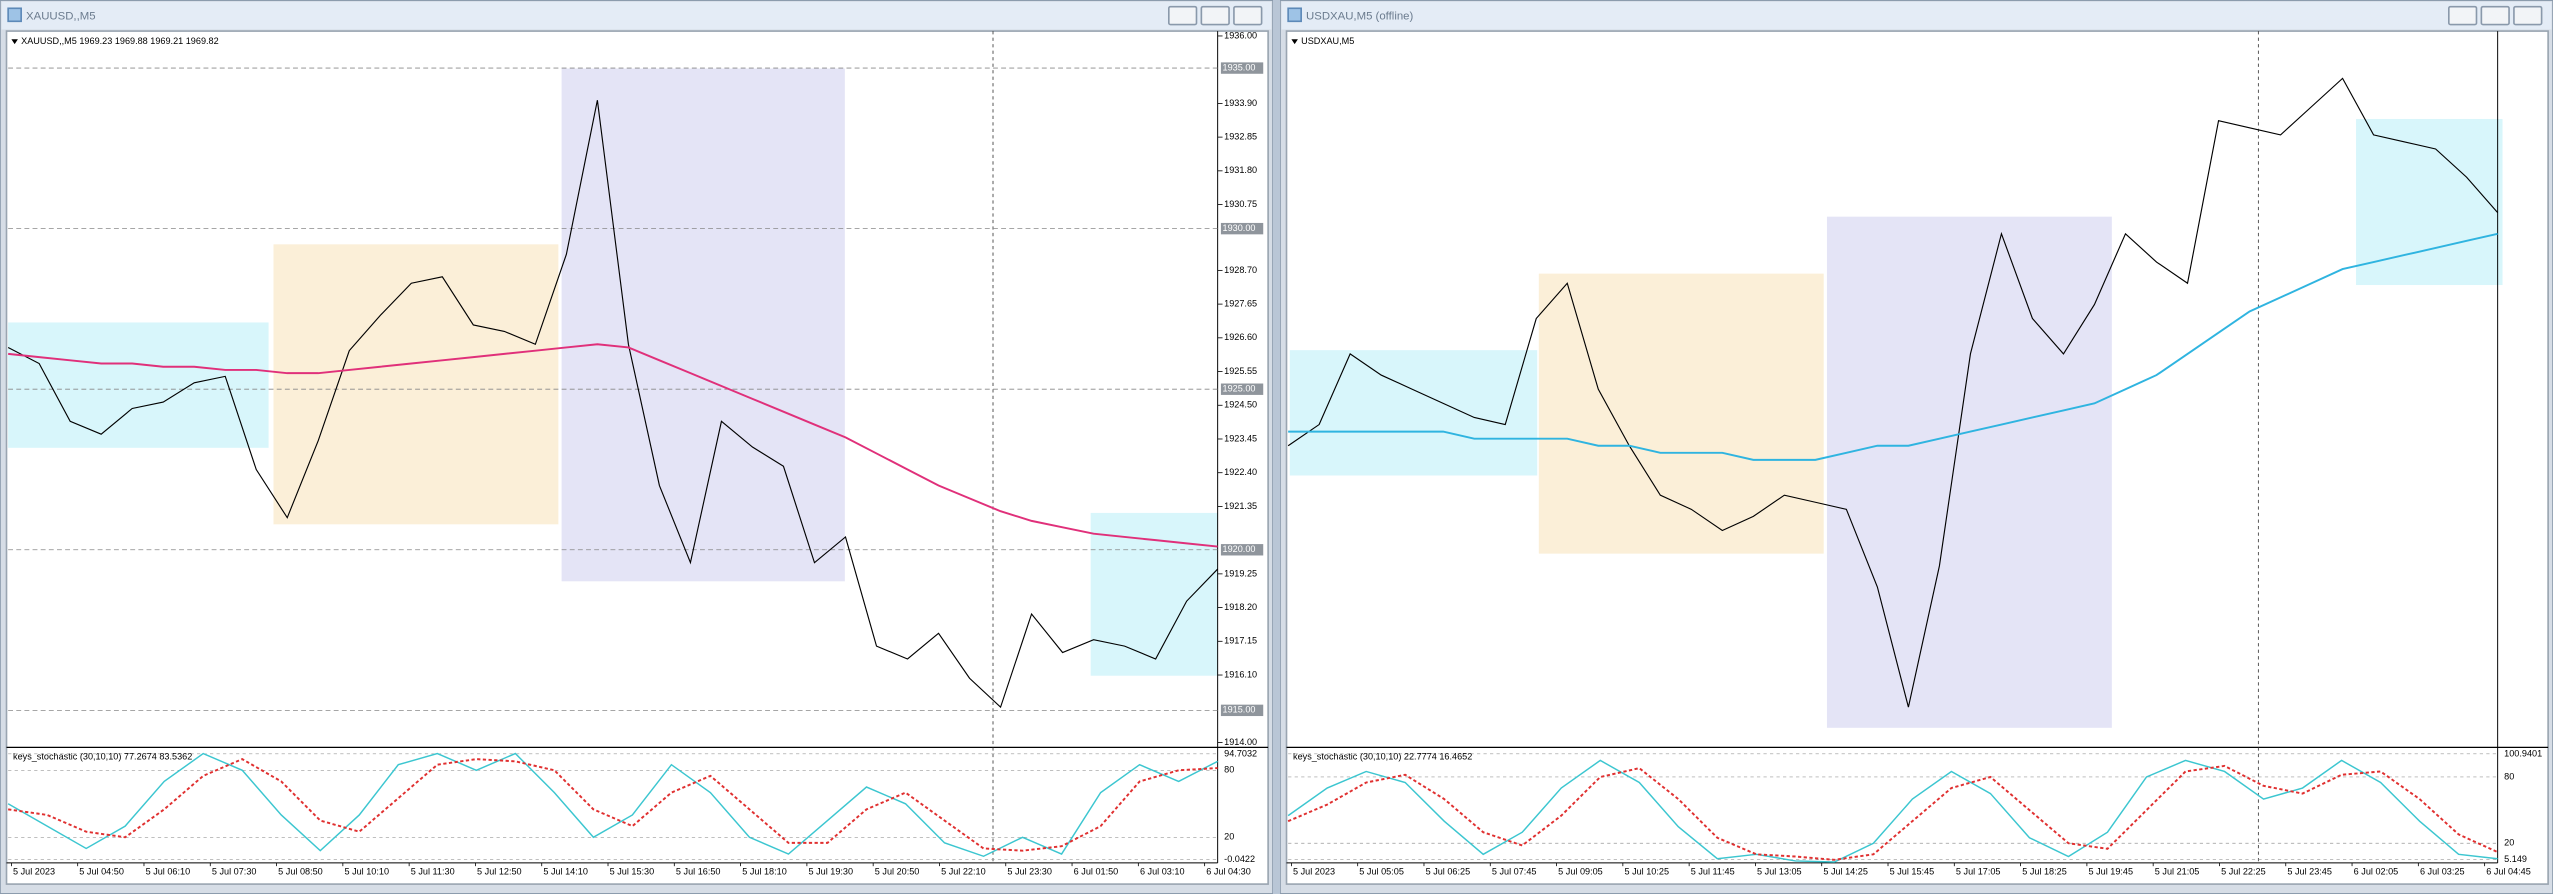 The image size is (2553, 894). What do you see at coordinates (1448, 871) in the screenshot?
I see `x-tick-label: 5 Jul 06:25` at bounding box center [1448, 871].